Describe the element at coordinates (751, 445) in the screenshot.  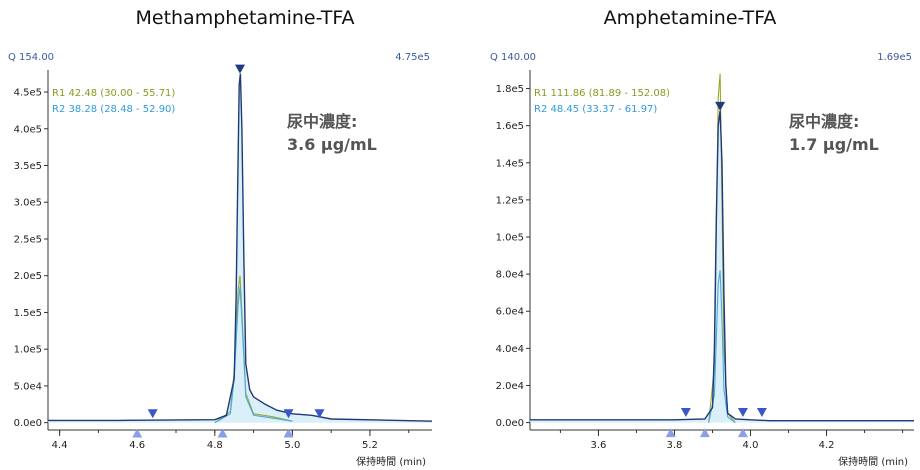
I see `x-tick-label: 4.0` at that location.